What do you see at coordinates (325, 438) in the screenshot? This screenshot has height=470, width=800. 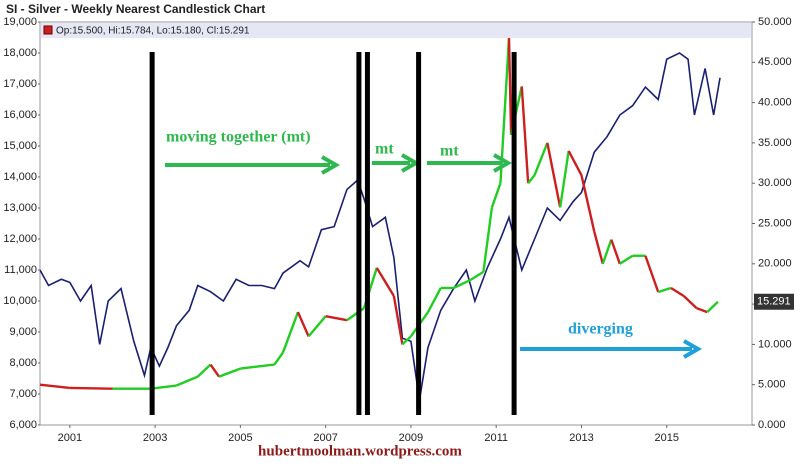 I see `x-tick-label: 2007` at bounding box center [325, 438].